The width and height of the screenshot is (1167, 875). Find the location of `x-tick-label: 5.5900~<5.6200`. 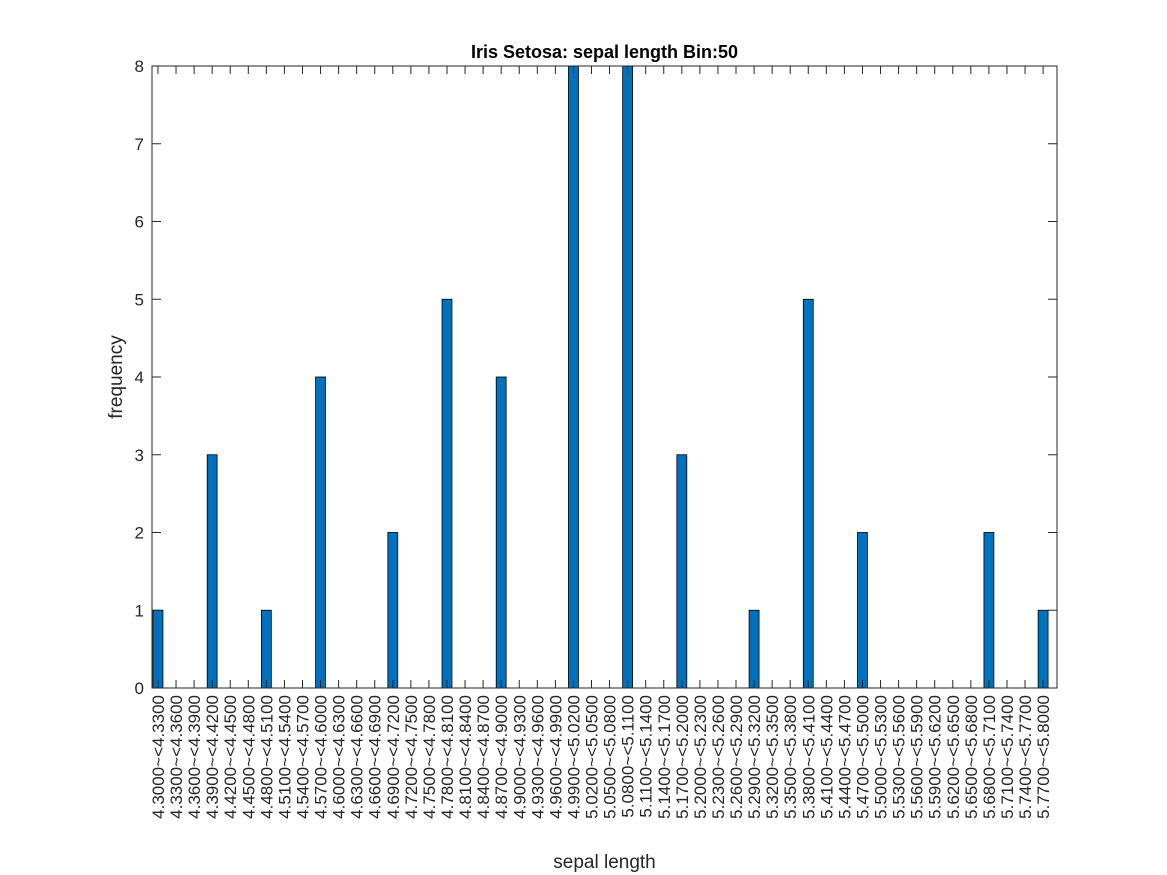

x-tick-label: 5.5900~<5.6200 is located at coordinates (935, 757).